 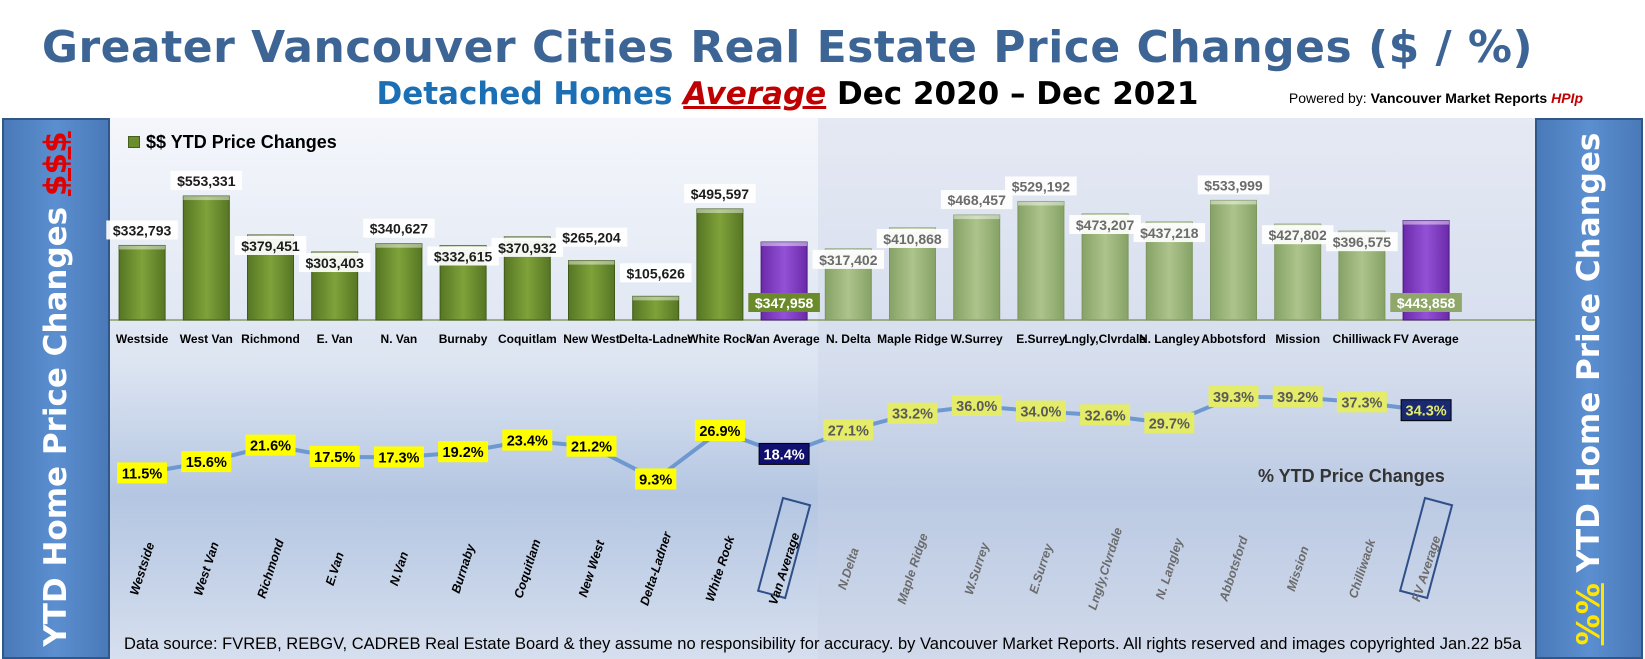 I want to click on line-category-label: N.Van, so click(x=399, y=569).